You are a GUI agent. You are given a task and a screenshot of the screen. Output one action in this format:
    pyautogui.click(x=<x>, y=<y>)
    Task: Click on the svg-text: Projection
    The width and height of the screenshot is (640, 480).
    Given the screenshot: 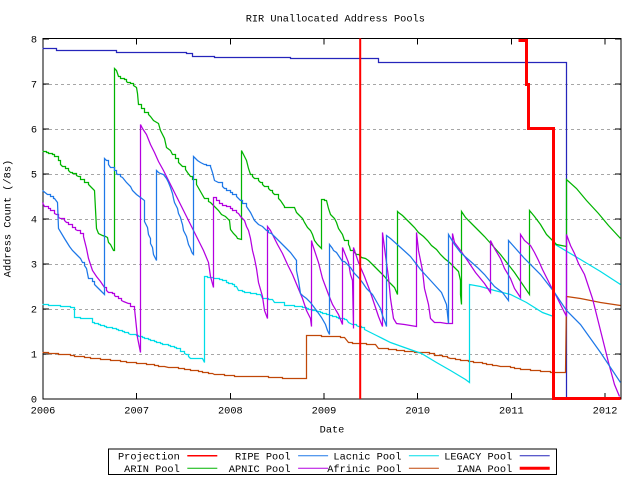 What is the action you would take?
    pyautogui.click(x=149, y=457)
    